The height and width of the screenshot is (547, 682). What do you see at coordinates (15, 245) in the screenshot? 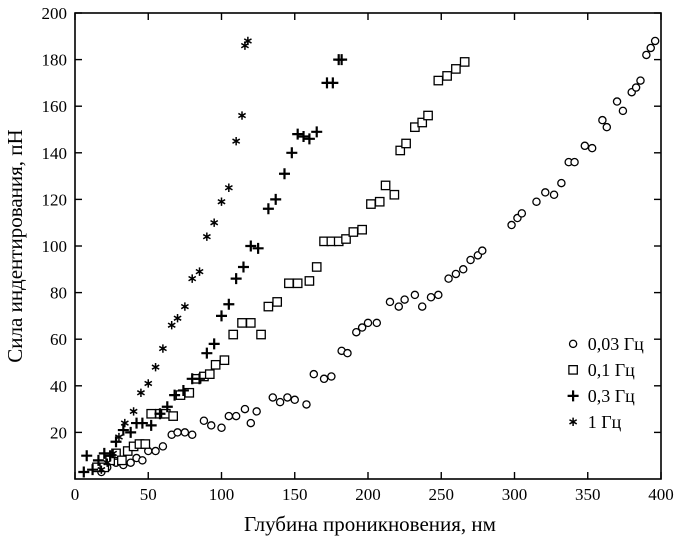
I see `y-axis-title: Сила индентирования, пН` at bounding box center [15, 245].